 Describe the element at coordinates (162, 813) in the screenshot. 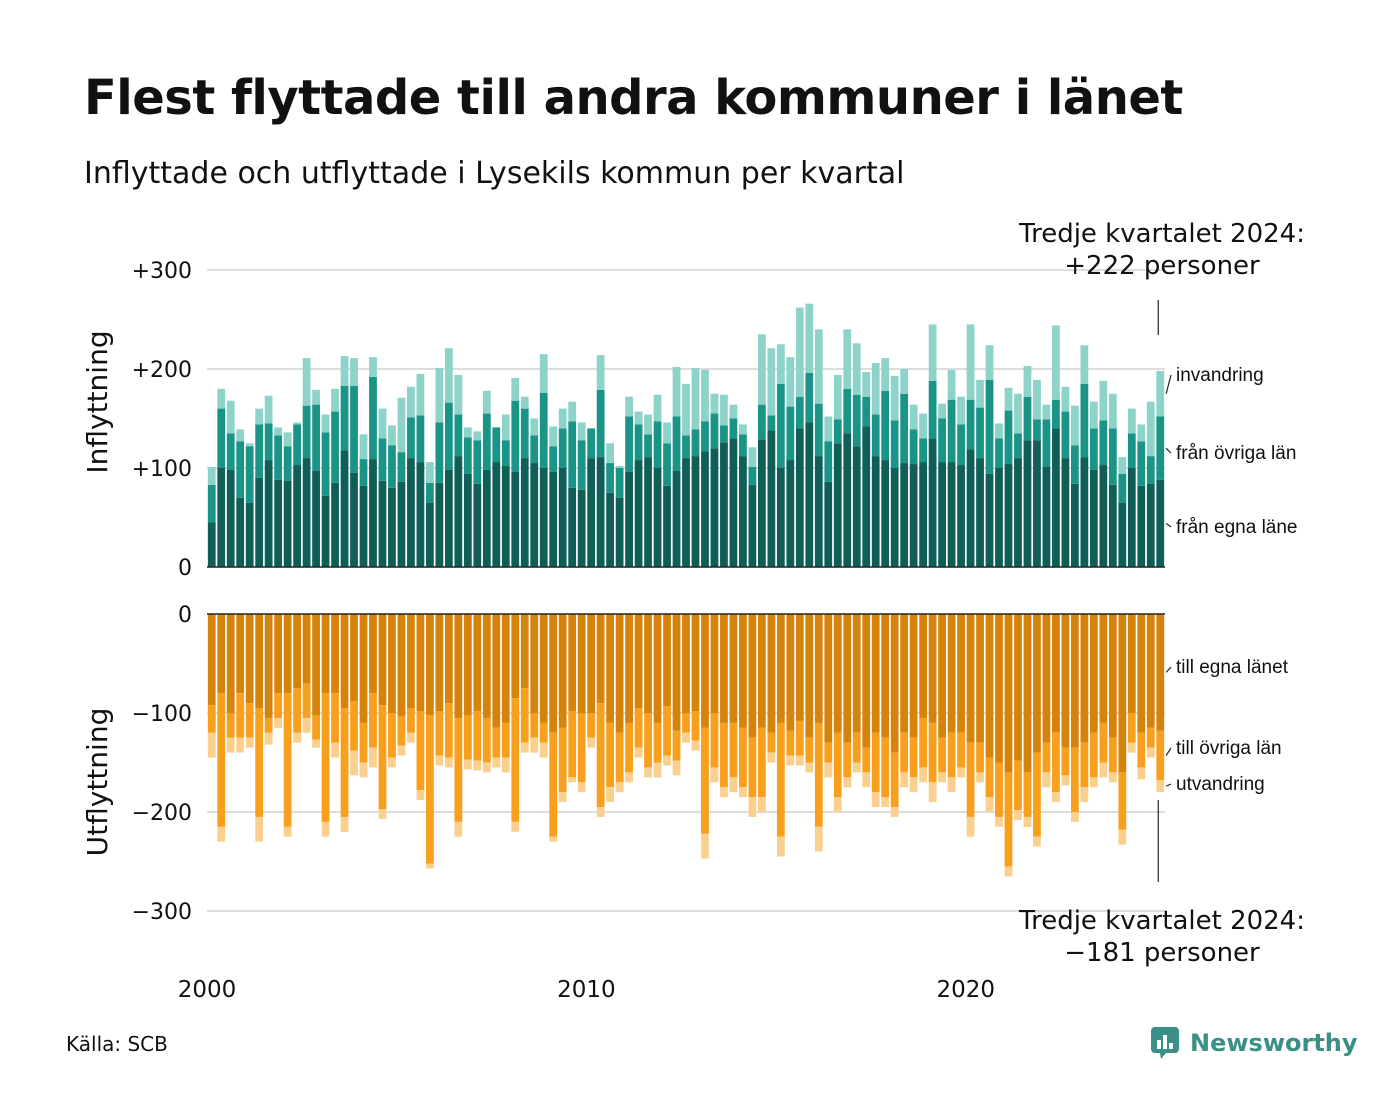

I see `ytick-label-bottom: −200` at that location.